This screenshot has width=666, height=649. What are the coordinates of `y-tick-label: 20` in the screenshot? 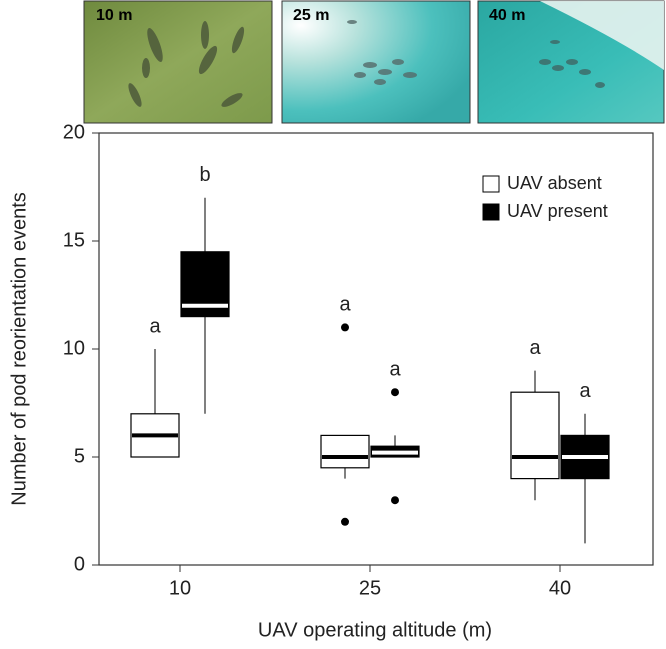 It's located at (74, 132).